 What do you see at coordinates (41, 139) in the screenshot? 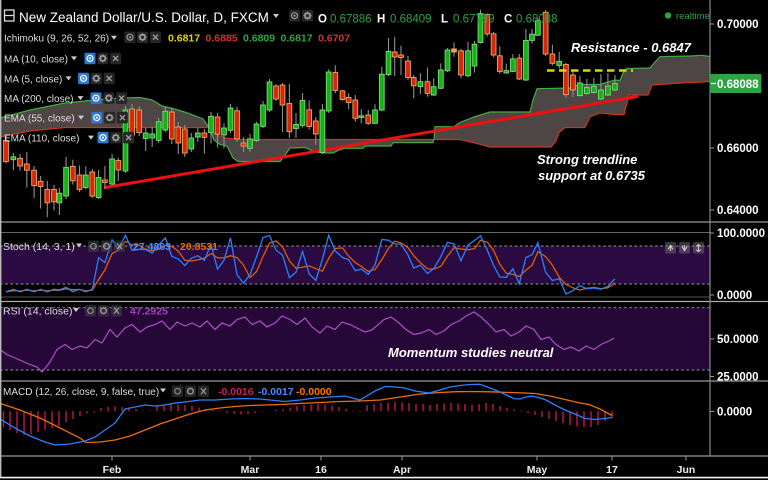
I see `svg-text: EMA (110, close)` at bounding box center [41, 139].